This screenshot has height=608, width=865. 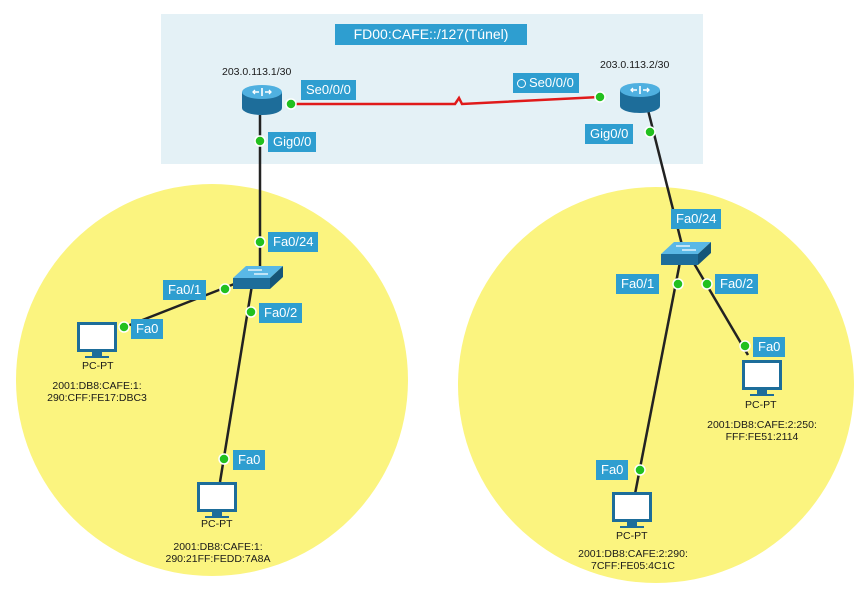 I want to click on pc-1-icon, so click(x=97, y=340).